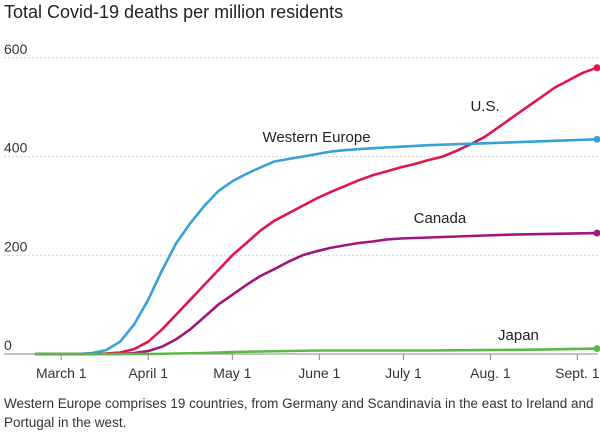  What do you see at coordinates (16, 197) in the screenshot?
I see `y-axis-ticks: 0 200 400 600` at bounding box center [16, 197].